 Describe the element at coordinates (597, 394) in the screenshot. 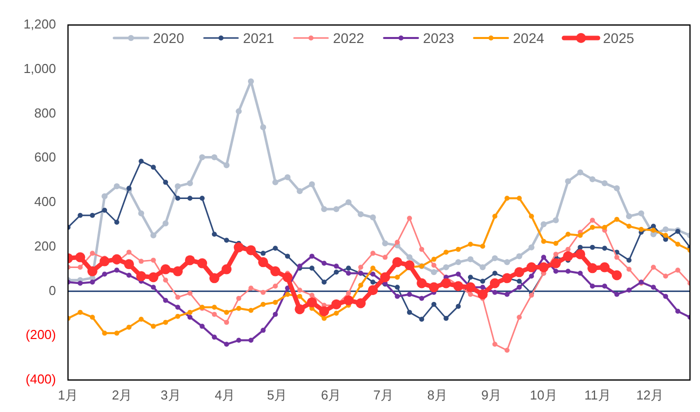

I see `x-tick-label: 11月` at that location.